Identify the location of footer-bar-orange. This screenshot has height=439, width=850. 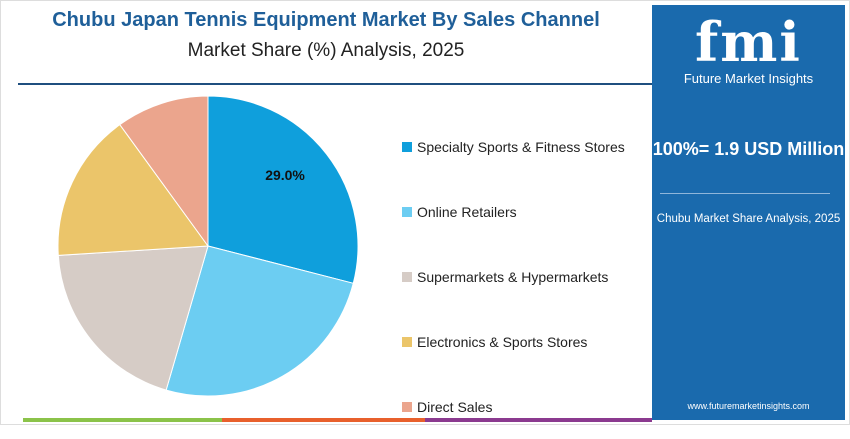
(323, 420).